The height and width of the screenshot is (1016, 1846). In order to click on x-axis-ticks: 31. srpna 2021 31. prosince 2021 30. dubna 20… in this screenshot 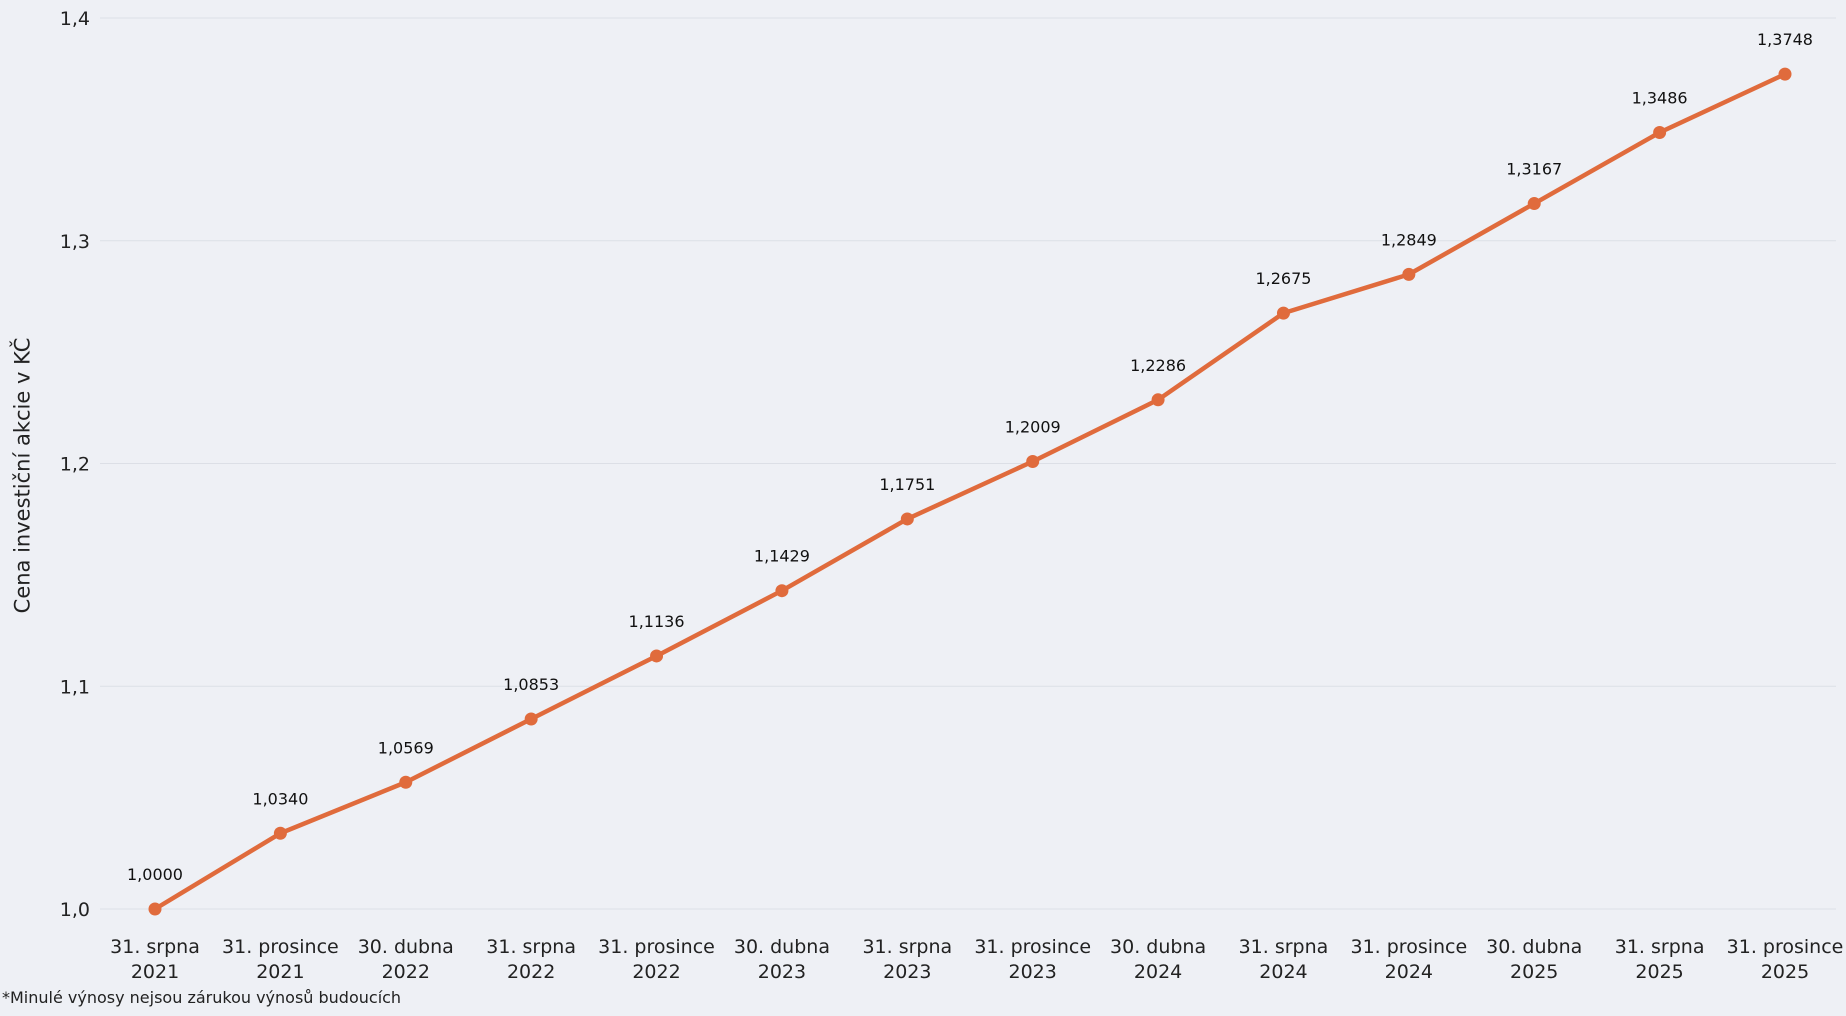, I will do `click(976, 959)`.